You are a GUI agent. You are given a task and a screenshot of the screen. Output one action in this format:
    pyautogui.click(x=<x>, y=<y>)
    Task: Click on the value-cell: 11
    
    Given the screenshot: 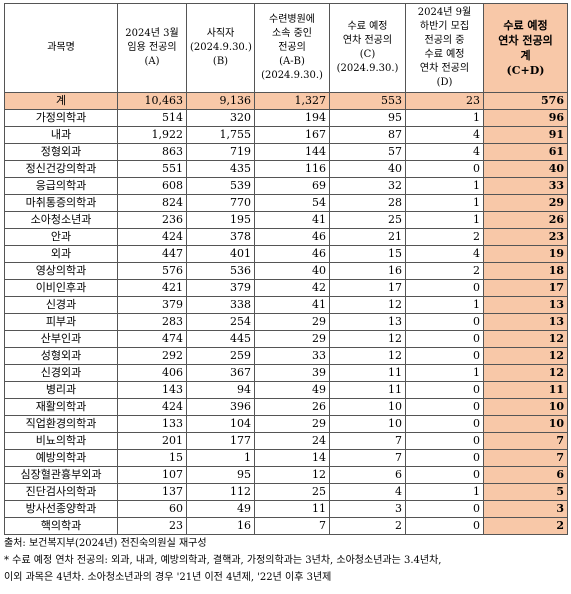 What is the action you would take?
    pyautogui.click(x=292, y=509)
    